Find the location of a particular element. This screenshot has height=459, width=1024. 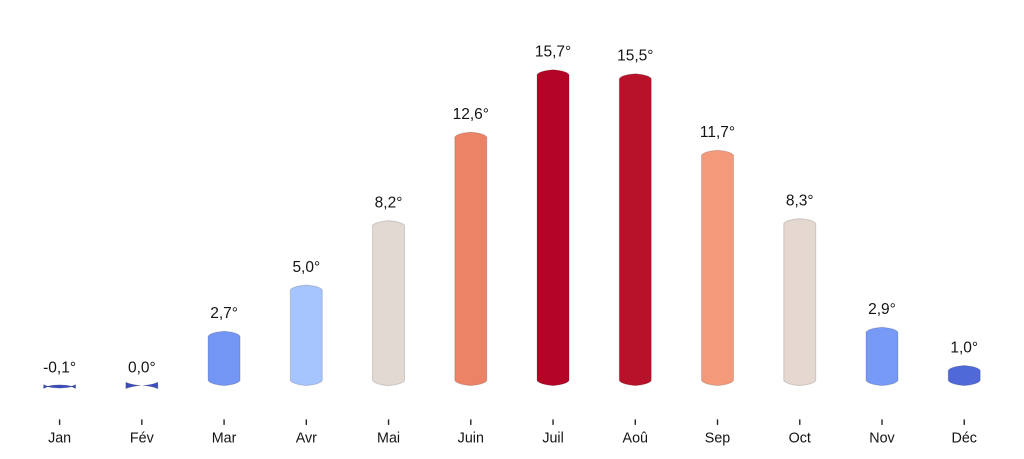

svg-text: Avr is located at coordinates (306, 438).